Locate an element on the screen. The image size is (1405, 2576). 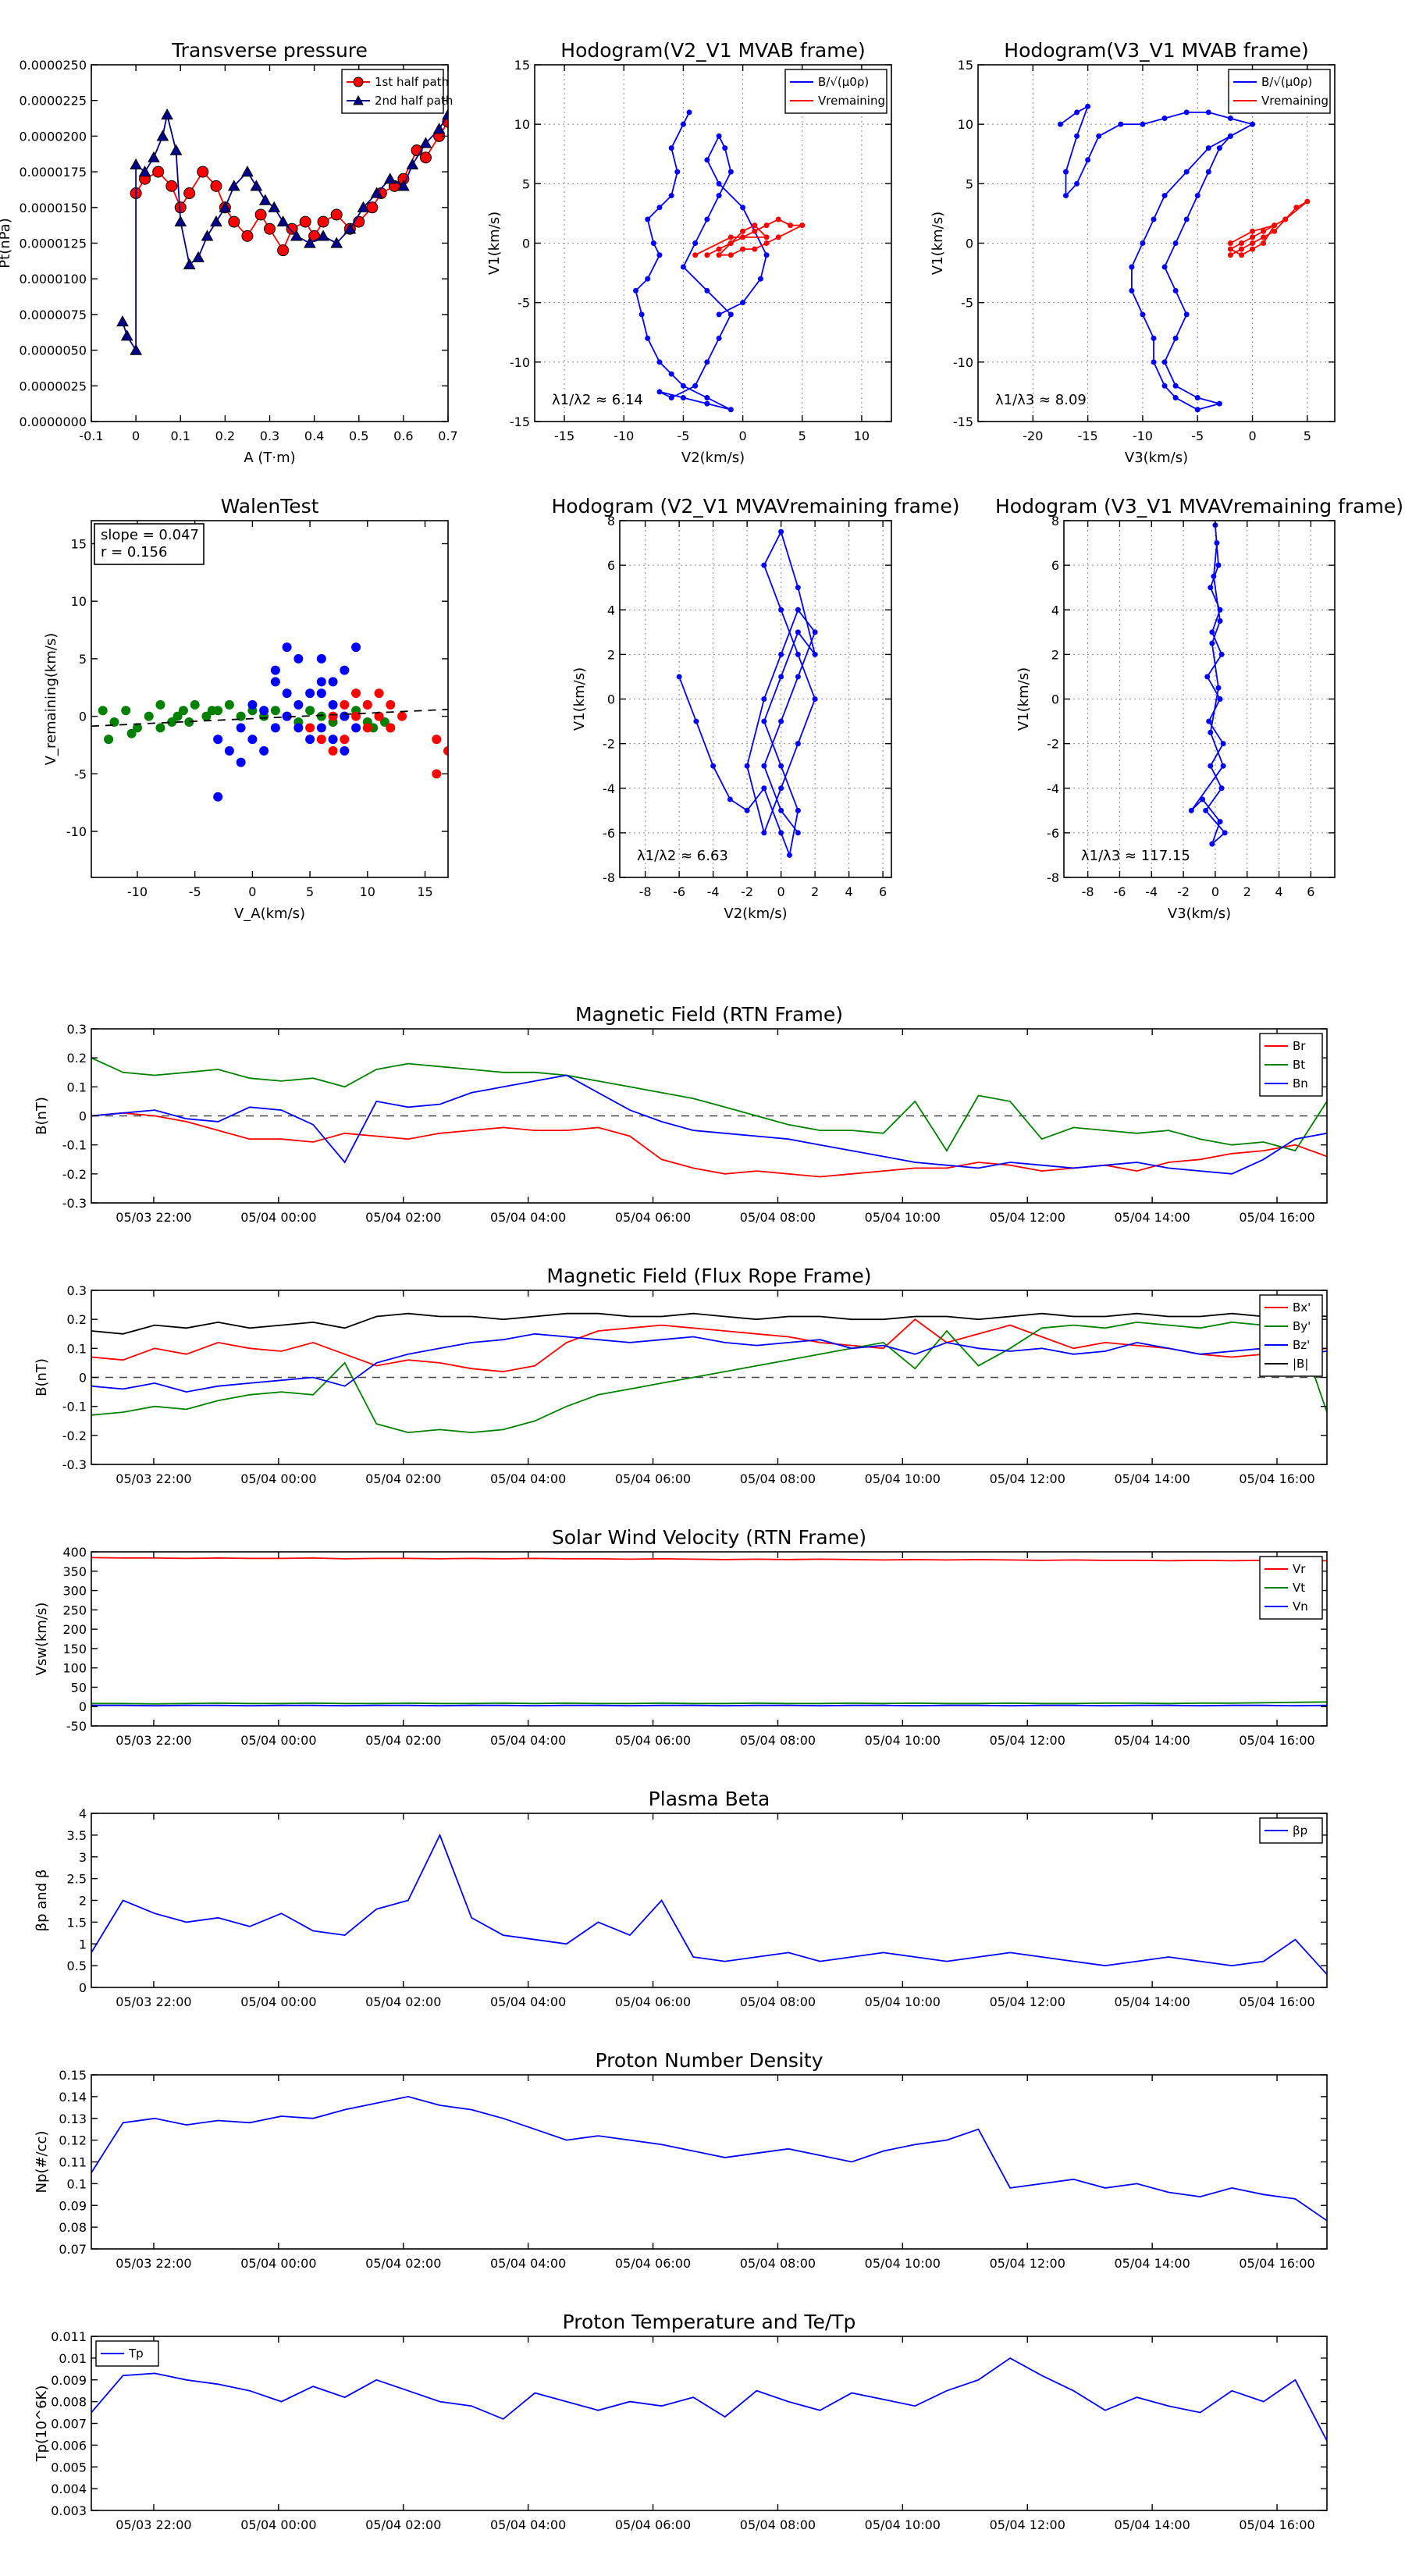
x-tick-label: 0.3 is located at coordinates (270, 436).